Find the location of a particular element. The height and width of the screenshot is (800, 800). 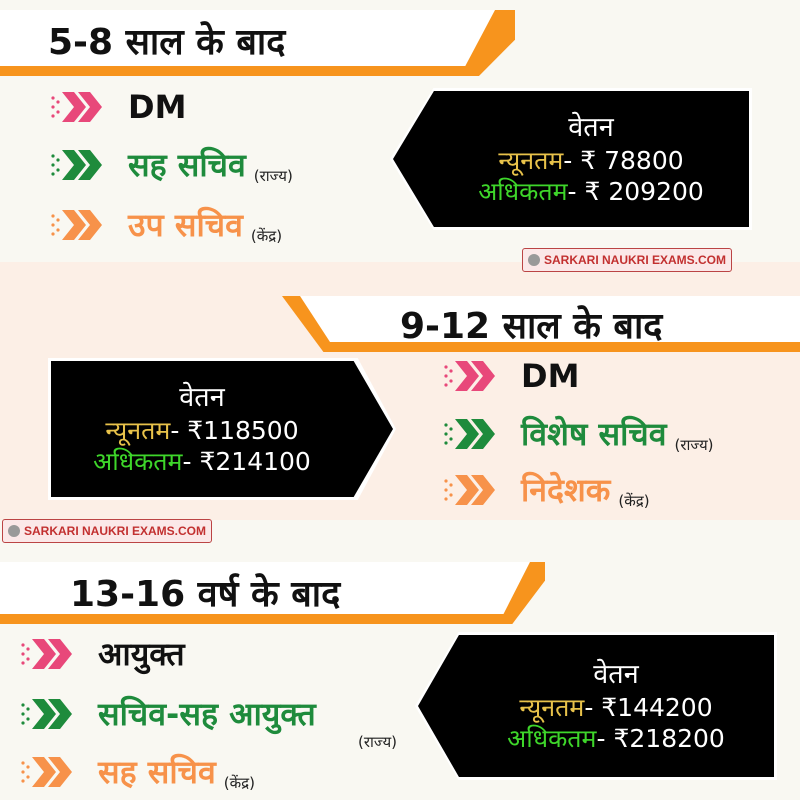

max-value: - ₹214100 is located at coordinates (246, 461).